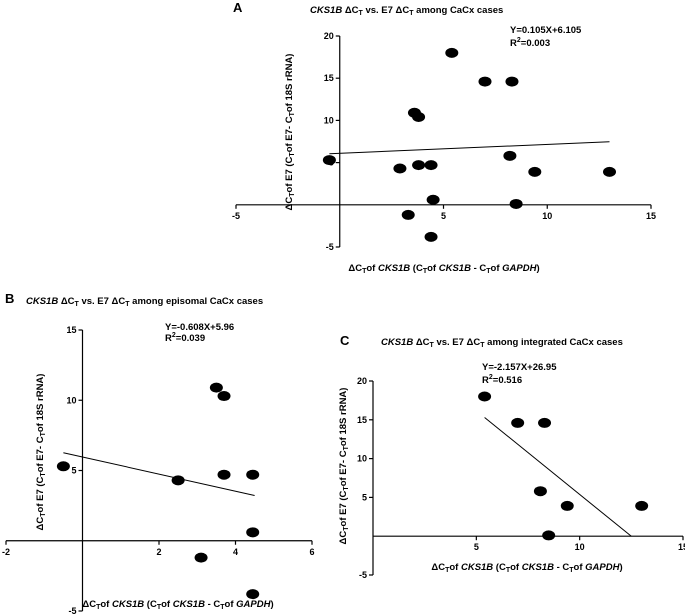  What do you see at coordinates (519, 367) in the screenshot?
I see `regression-equation: Y=-2.157X+26.95` at bounding box center [519, 367].